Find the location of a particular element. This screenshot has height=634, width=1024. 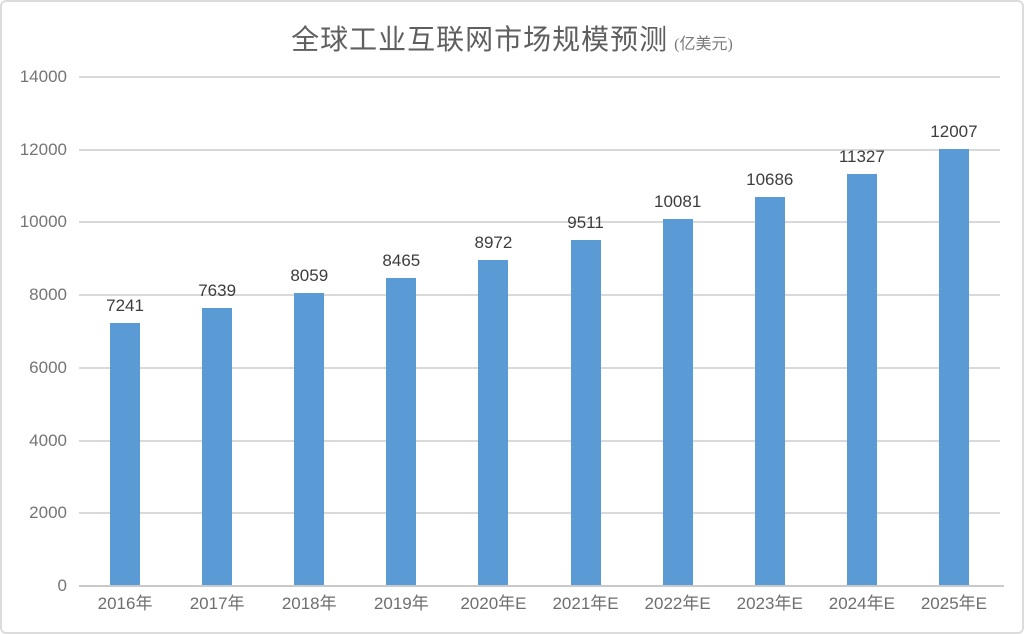

x-axis-category-label: 2018年 is located at coordinates (309, 603).